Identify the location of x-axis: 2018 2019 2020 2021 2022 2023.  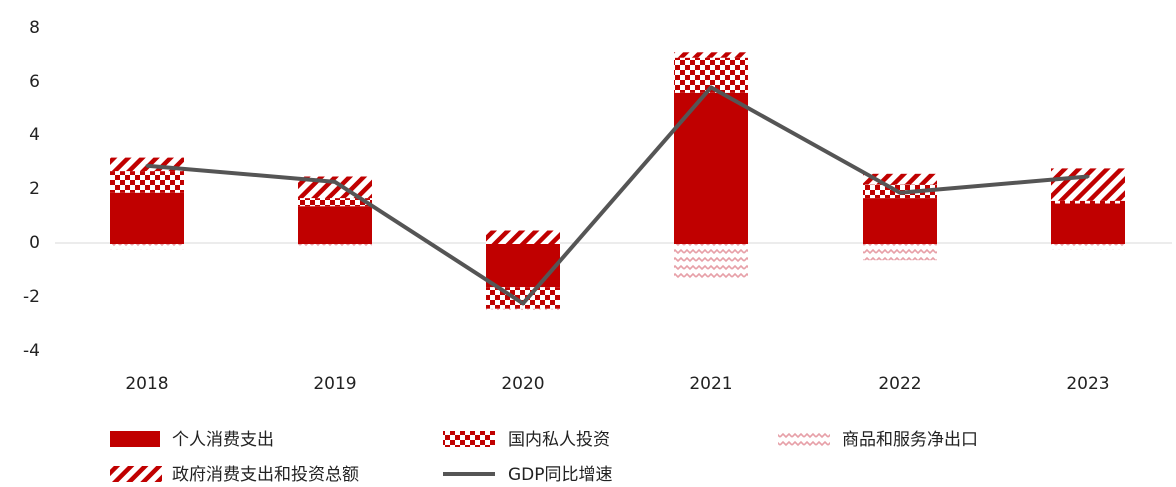
(617, 384).